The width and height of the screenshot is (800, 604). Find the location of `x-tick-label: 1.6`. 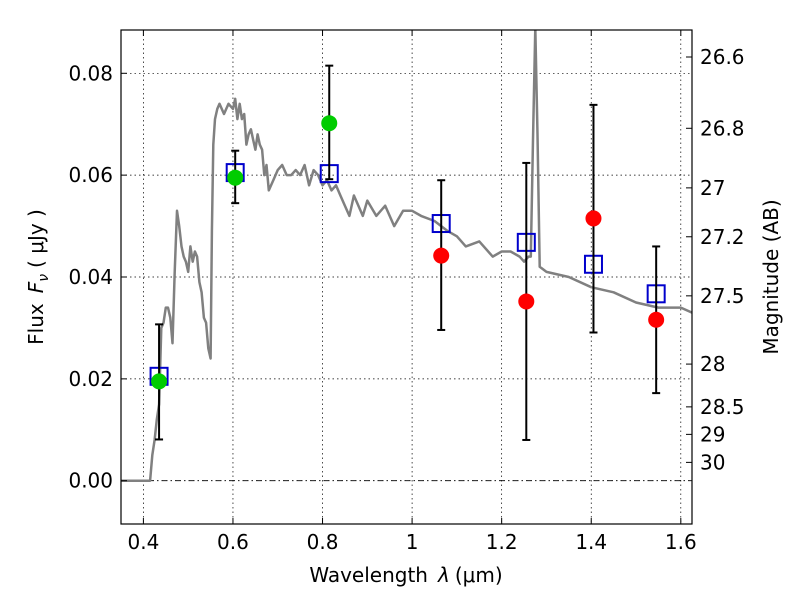

x-tick-label: 1.6 is located at coordinates (681, 542).